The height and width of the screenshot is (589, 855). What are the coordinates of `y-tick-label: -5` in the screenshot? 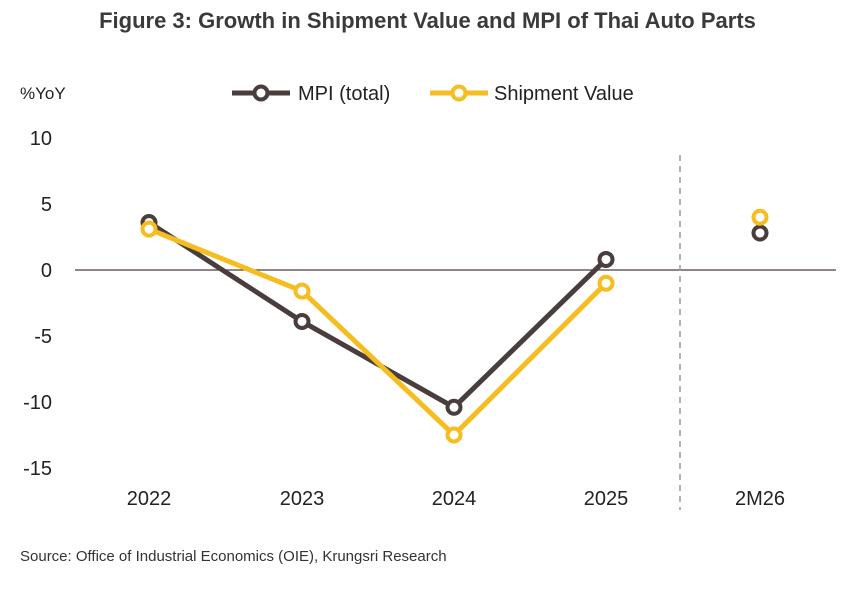 It's located at (43, 337).